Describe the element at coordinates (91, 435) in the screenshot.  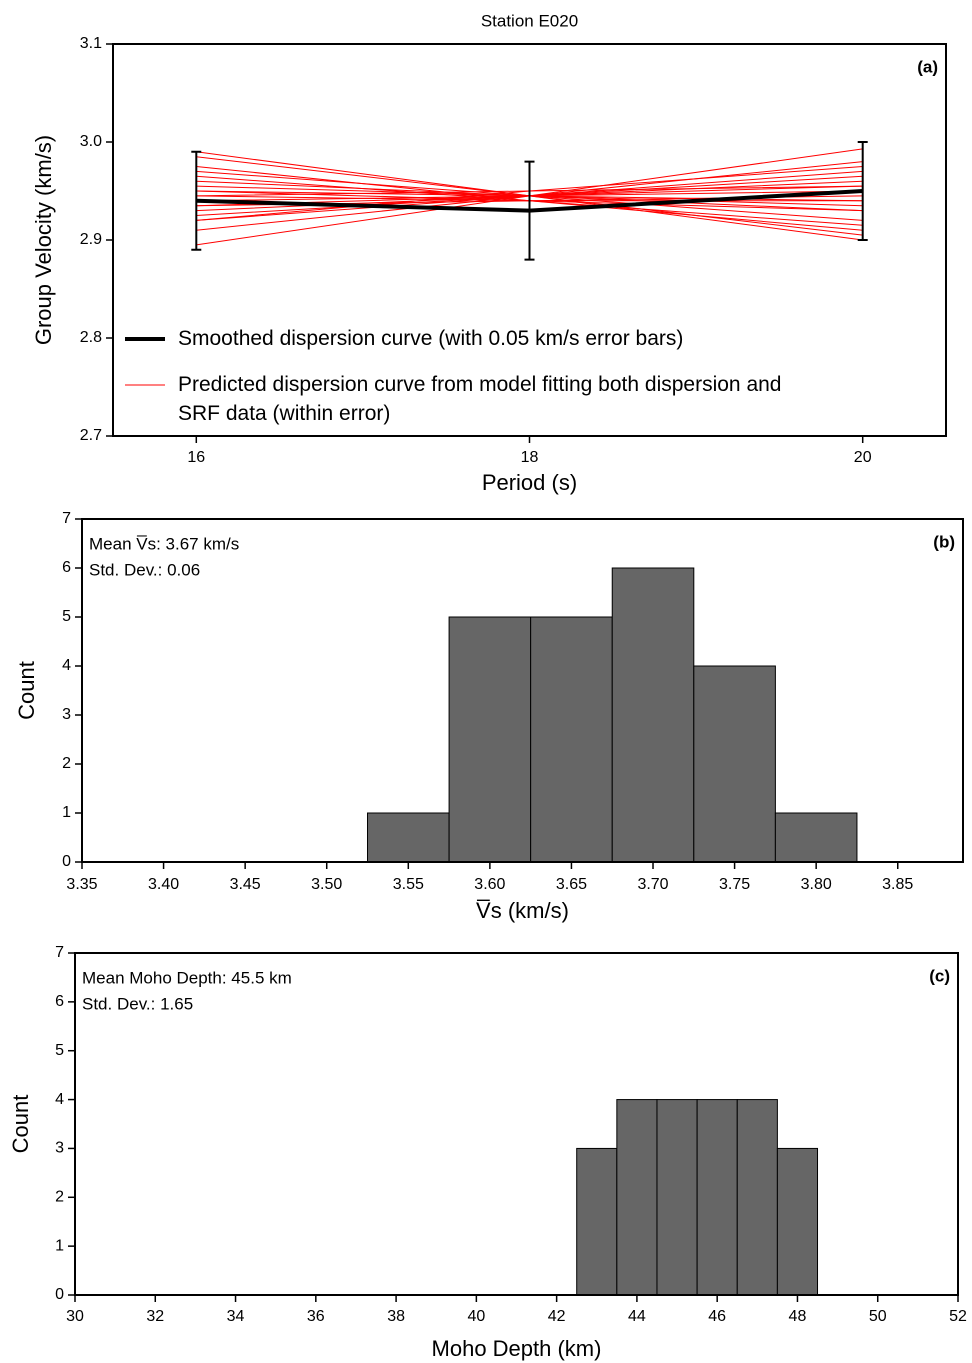
I see `y-tick-label: 2.7` at that location.